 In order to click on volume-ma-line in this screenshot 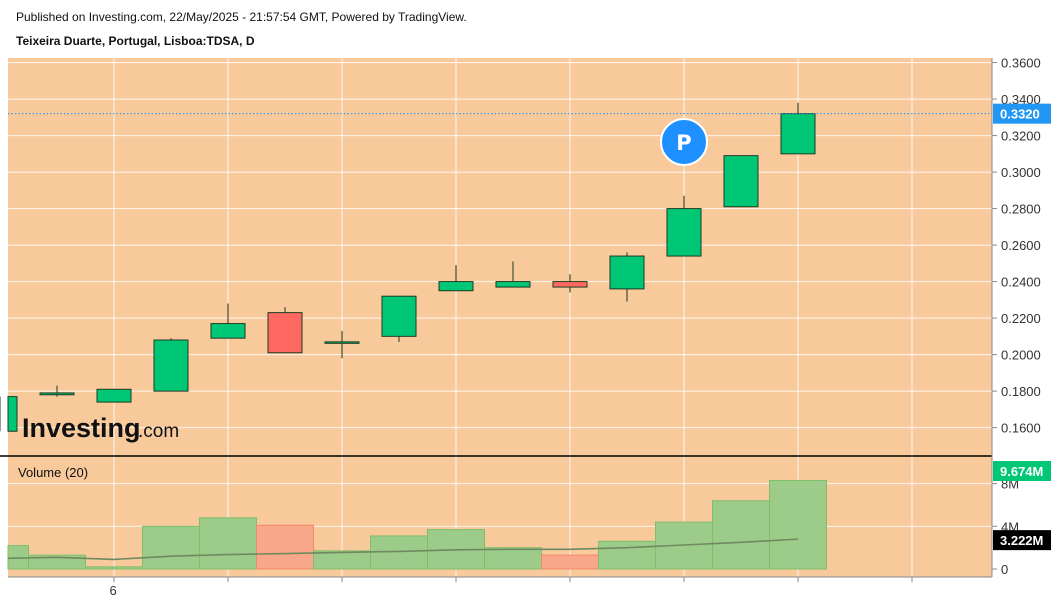, I will do `click(403, 549)`.